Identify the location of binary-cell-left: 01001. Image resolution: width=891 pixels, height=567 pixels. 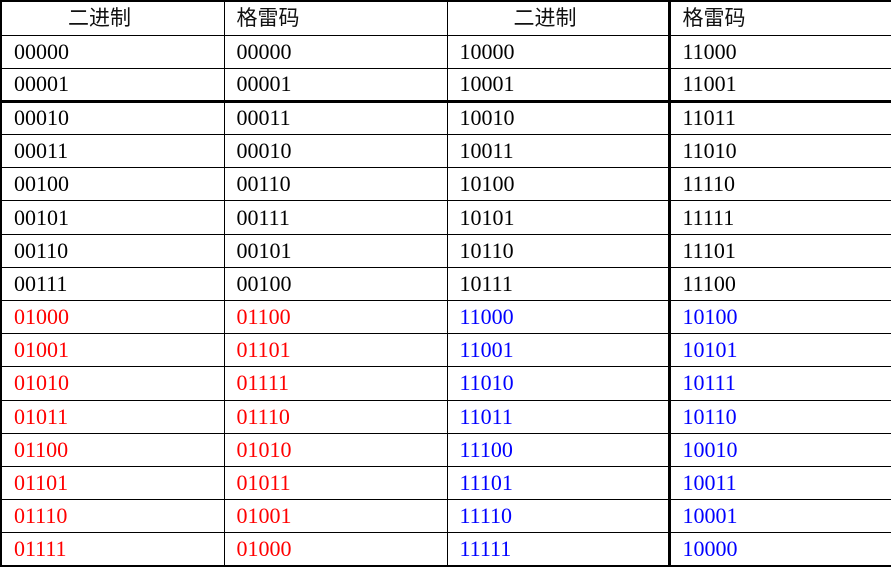
(112, 350).